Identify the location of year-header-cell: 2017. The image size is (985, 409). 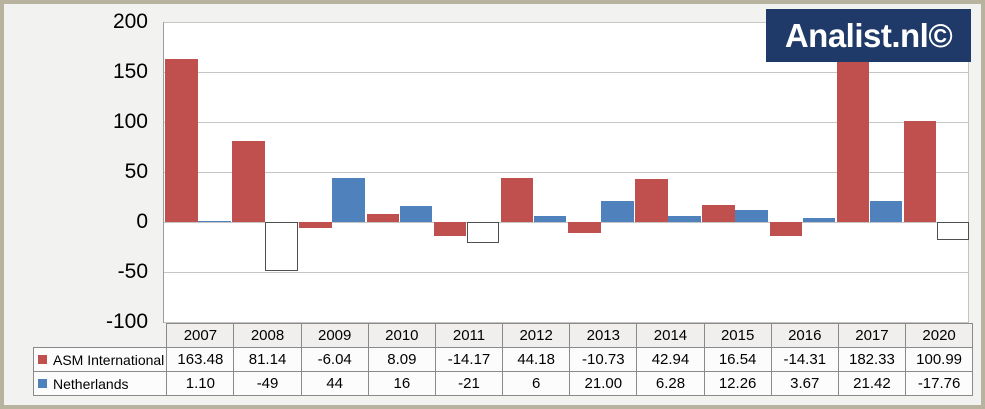
(872, 335).